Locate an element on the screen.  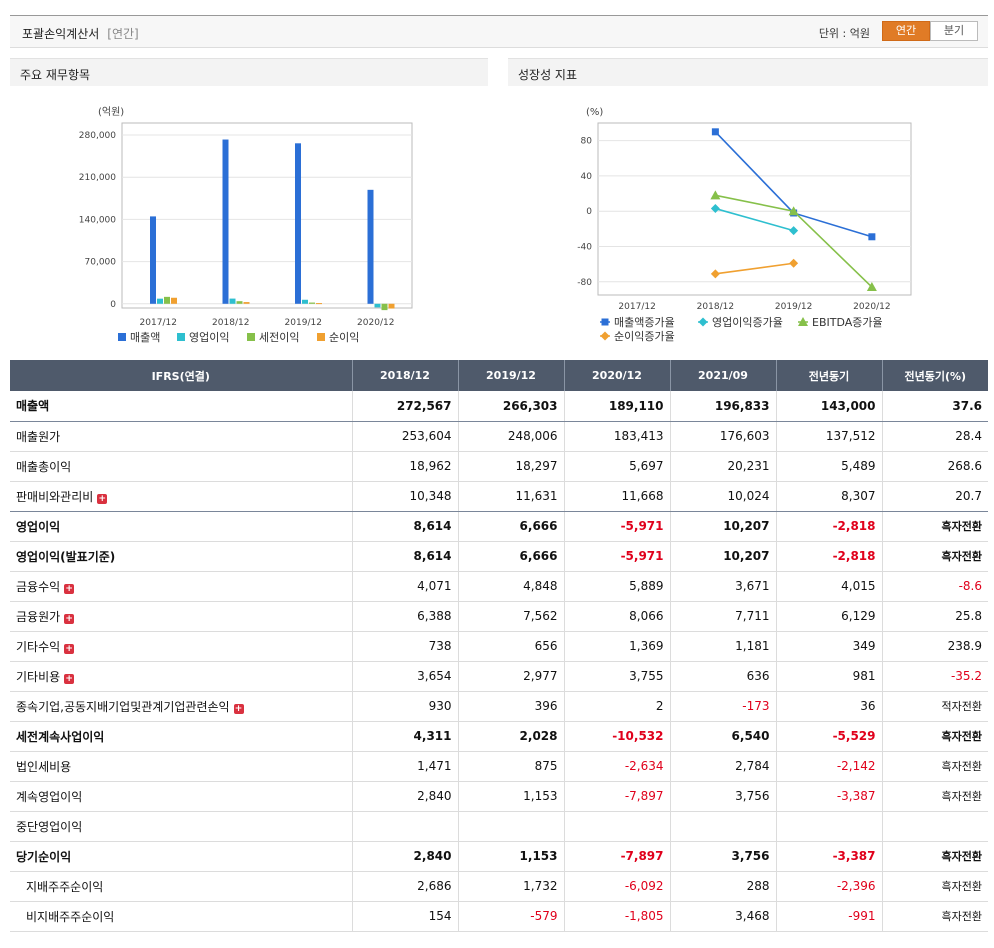
row-label: 기타수익 + is located at coordinates (181, 646).